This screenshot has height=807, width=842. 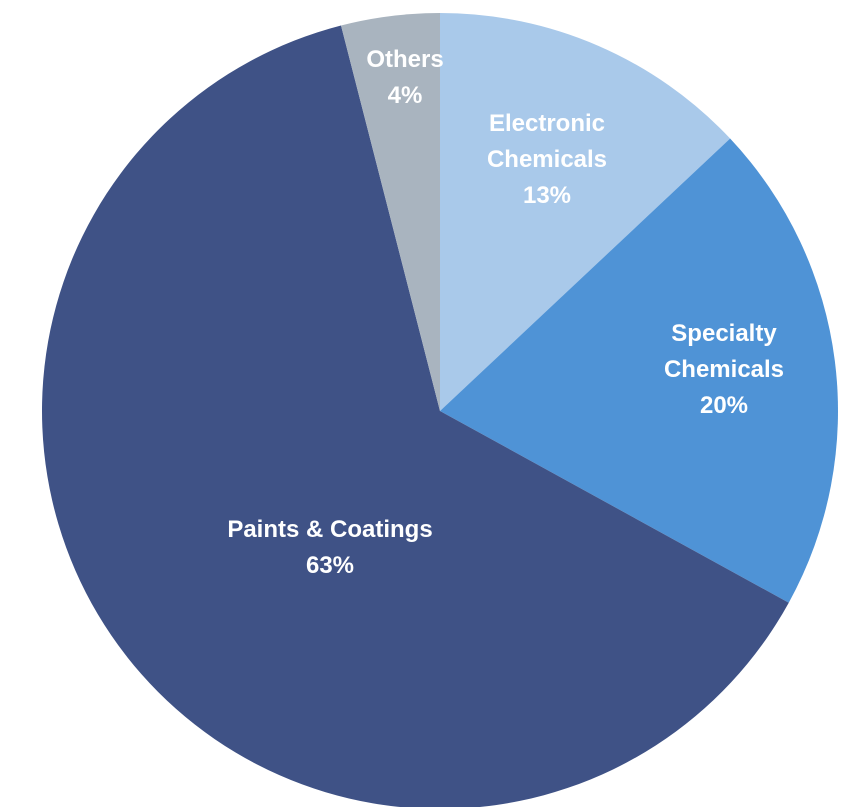 I want to click on category-label: Specialty Chemicals, so click(x=724, y=351).